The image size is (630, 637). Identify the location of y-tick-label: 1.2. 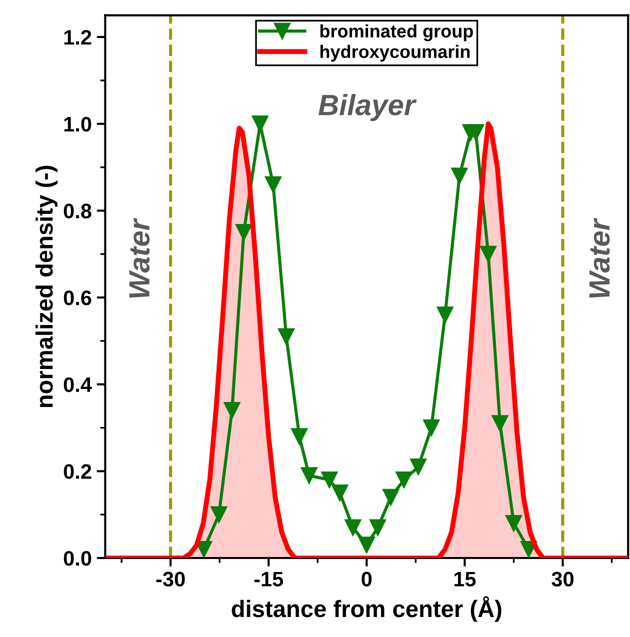
(78, 37).